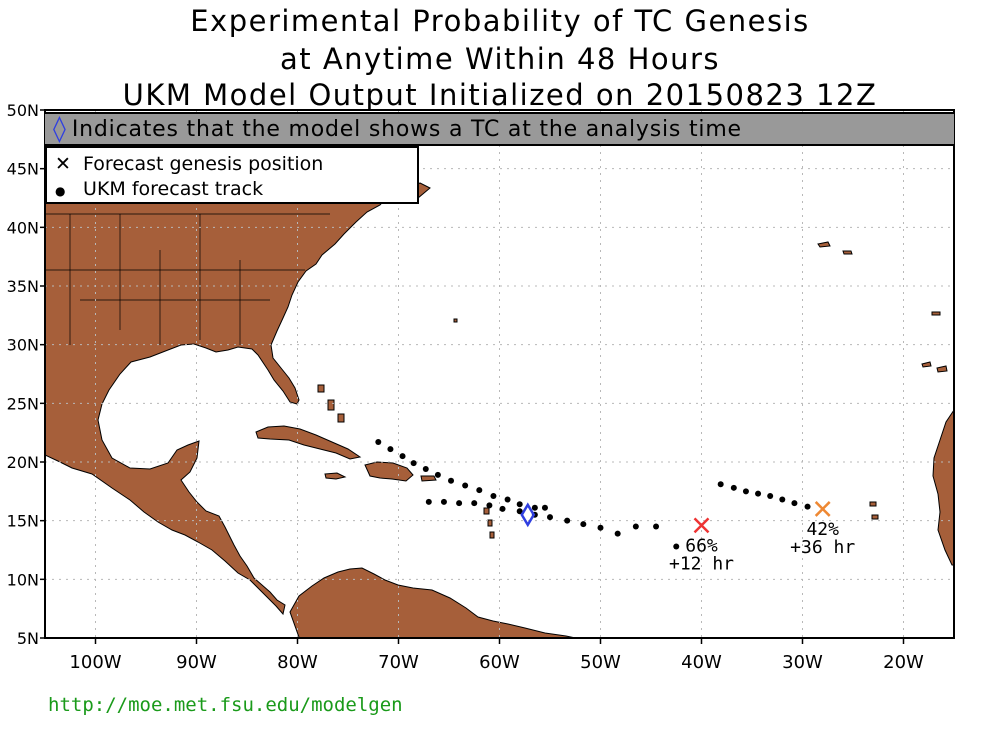 The height and width of the screenshot is (750, 1000). What do you see at coordinates (59, 129) in the screenshot?
I see `diamond-icon: ◊` at bounding box center [59, 129].